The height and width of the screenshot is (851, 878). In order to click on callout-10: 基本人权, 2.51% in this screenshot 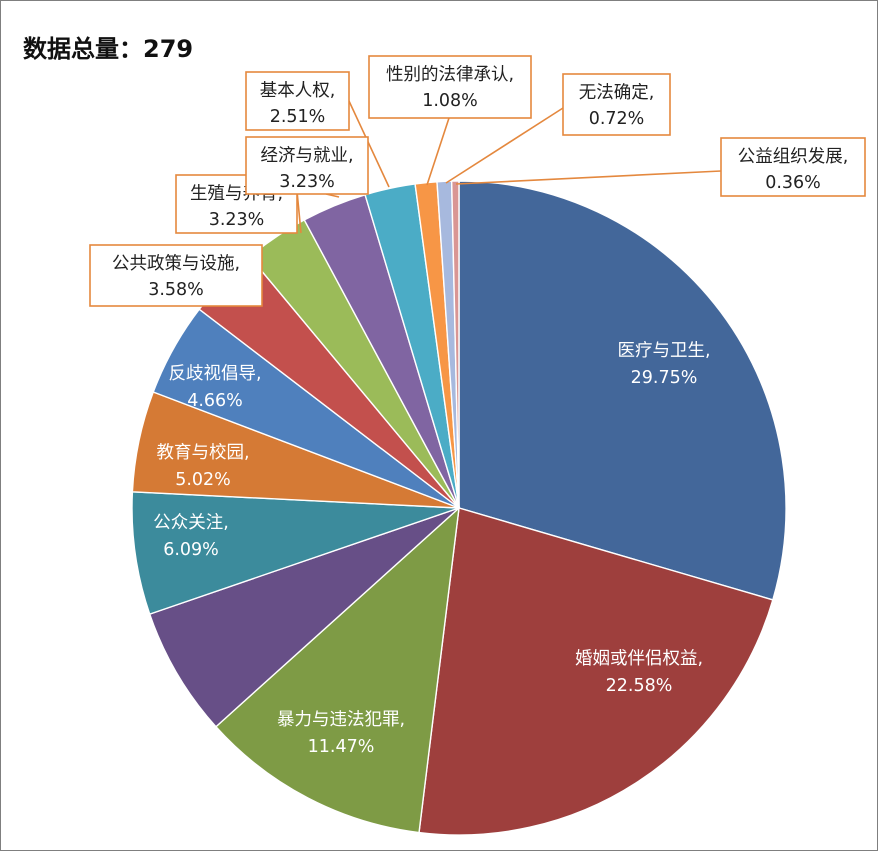, I will do `click(297, 101)`.